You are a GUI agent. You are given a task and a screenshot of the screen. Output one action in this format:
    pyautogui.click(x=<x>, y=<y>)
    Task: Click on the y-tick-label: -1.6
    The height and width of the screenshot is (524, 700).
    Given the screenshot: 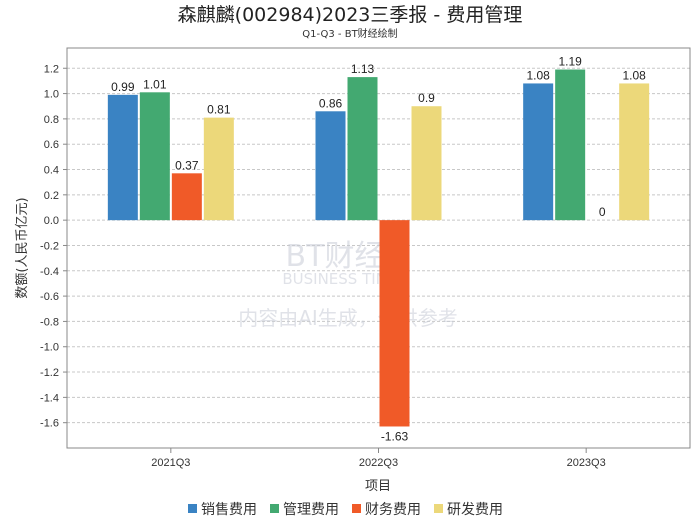 What is the action you would take?
    pyautogui.click(x=49, y=424)
    